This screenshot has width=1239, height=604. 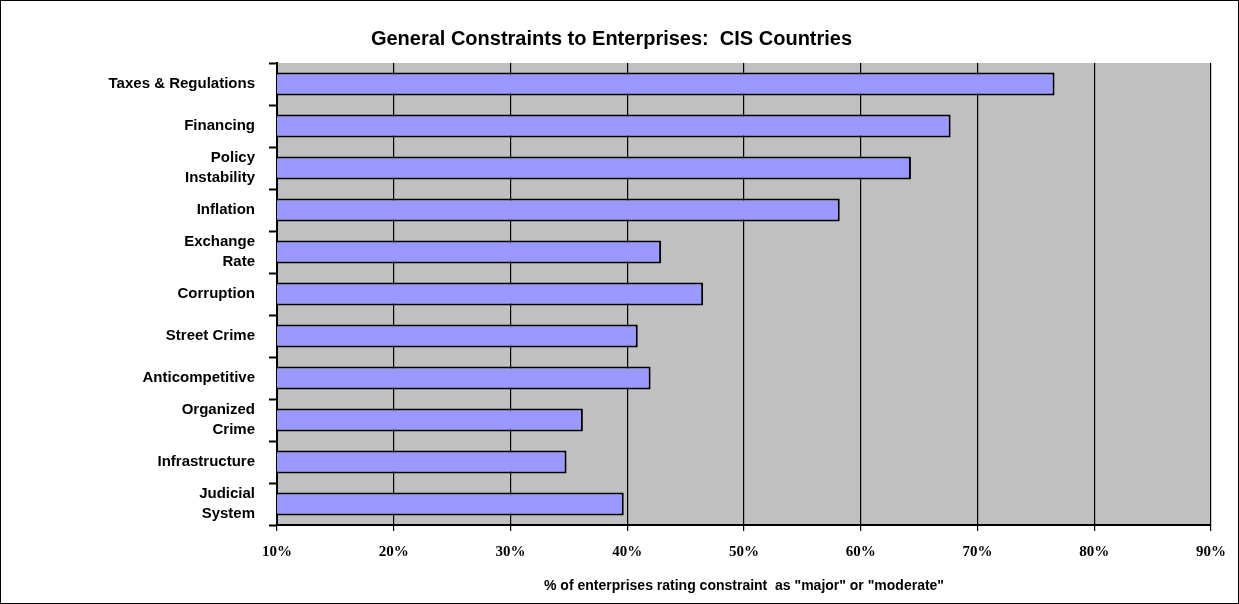 I want to click on y-tick-label: Taxes & Regulations, so click(x=181, y=83).